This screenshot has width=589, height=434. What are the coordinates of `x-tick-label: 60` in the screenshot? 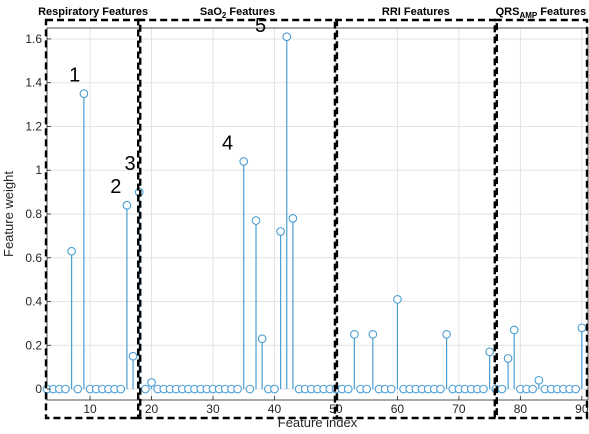 It's located at (398, 409).